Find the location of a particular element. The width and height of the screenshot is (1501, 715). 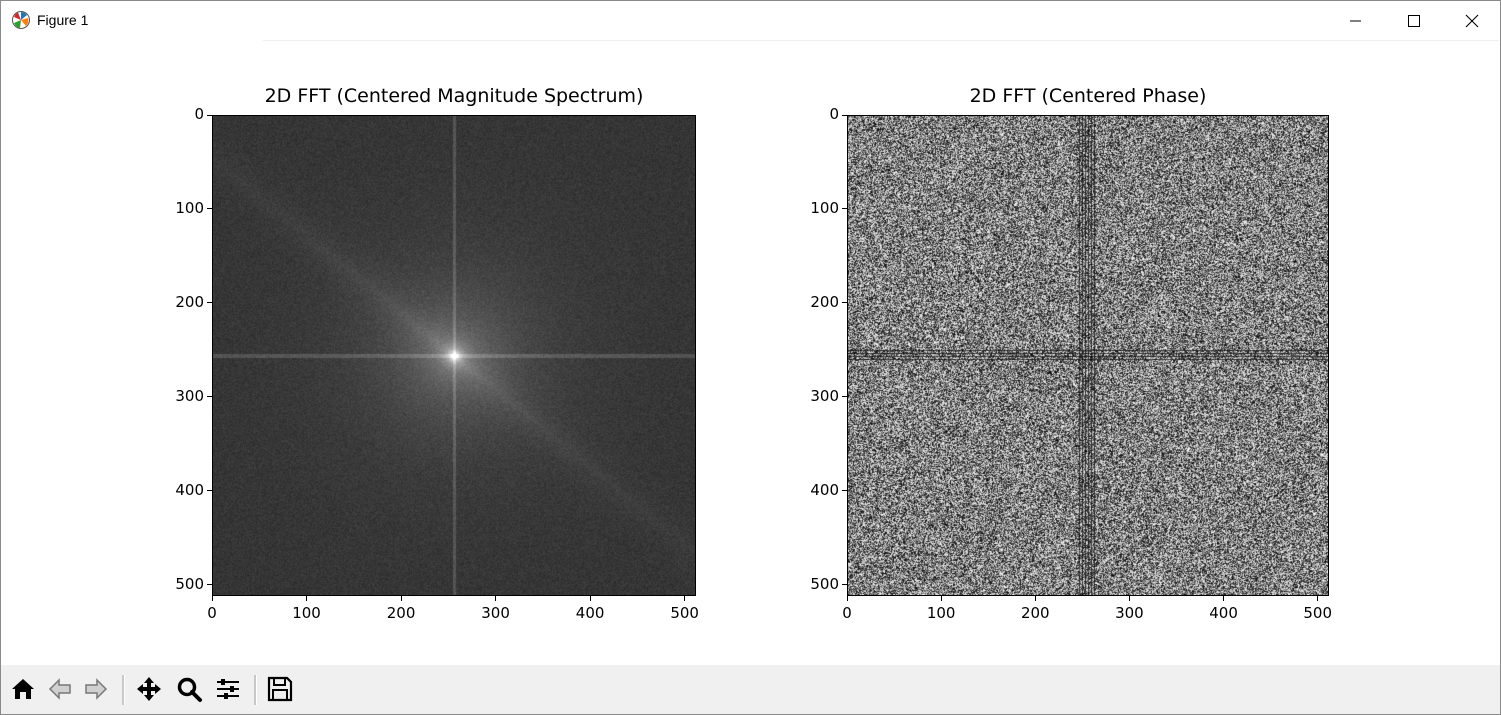

floppy-disk-icon is located at coordinates (280, 689).